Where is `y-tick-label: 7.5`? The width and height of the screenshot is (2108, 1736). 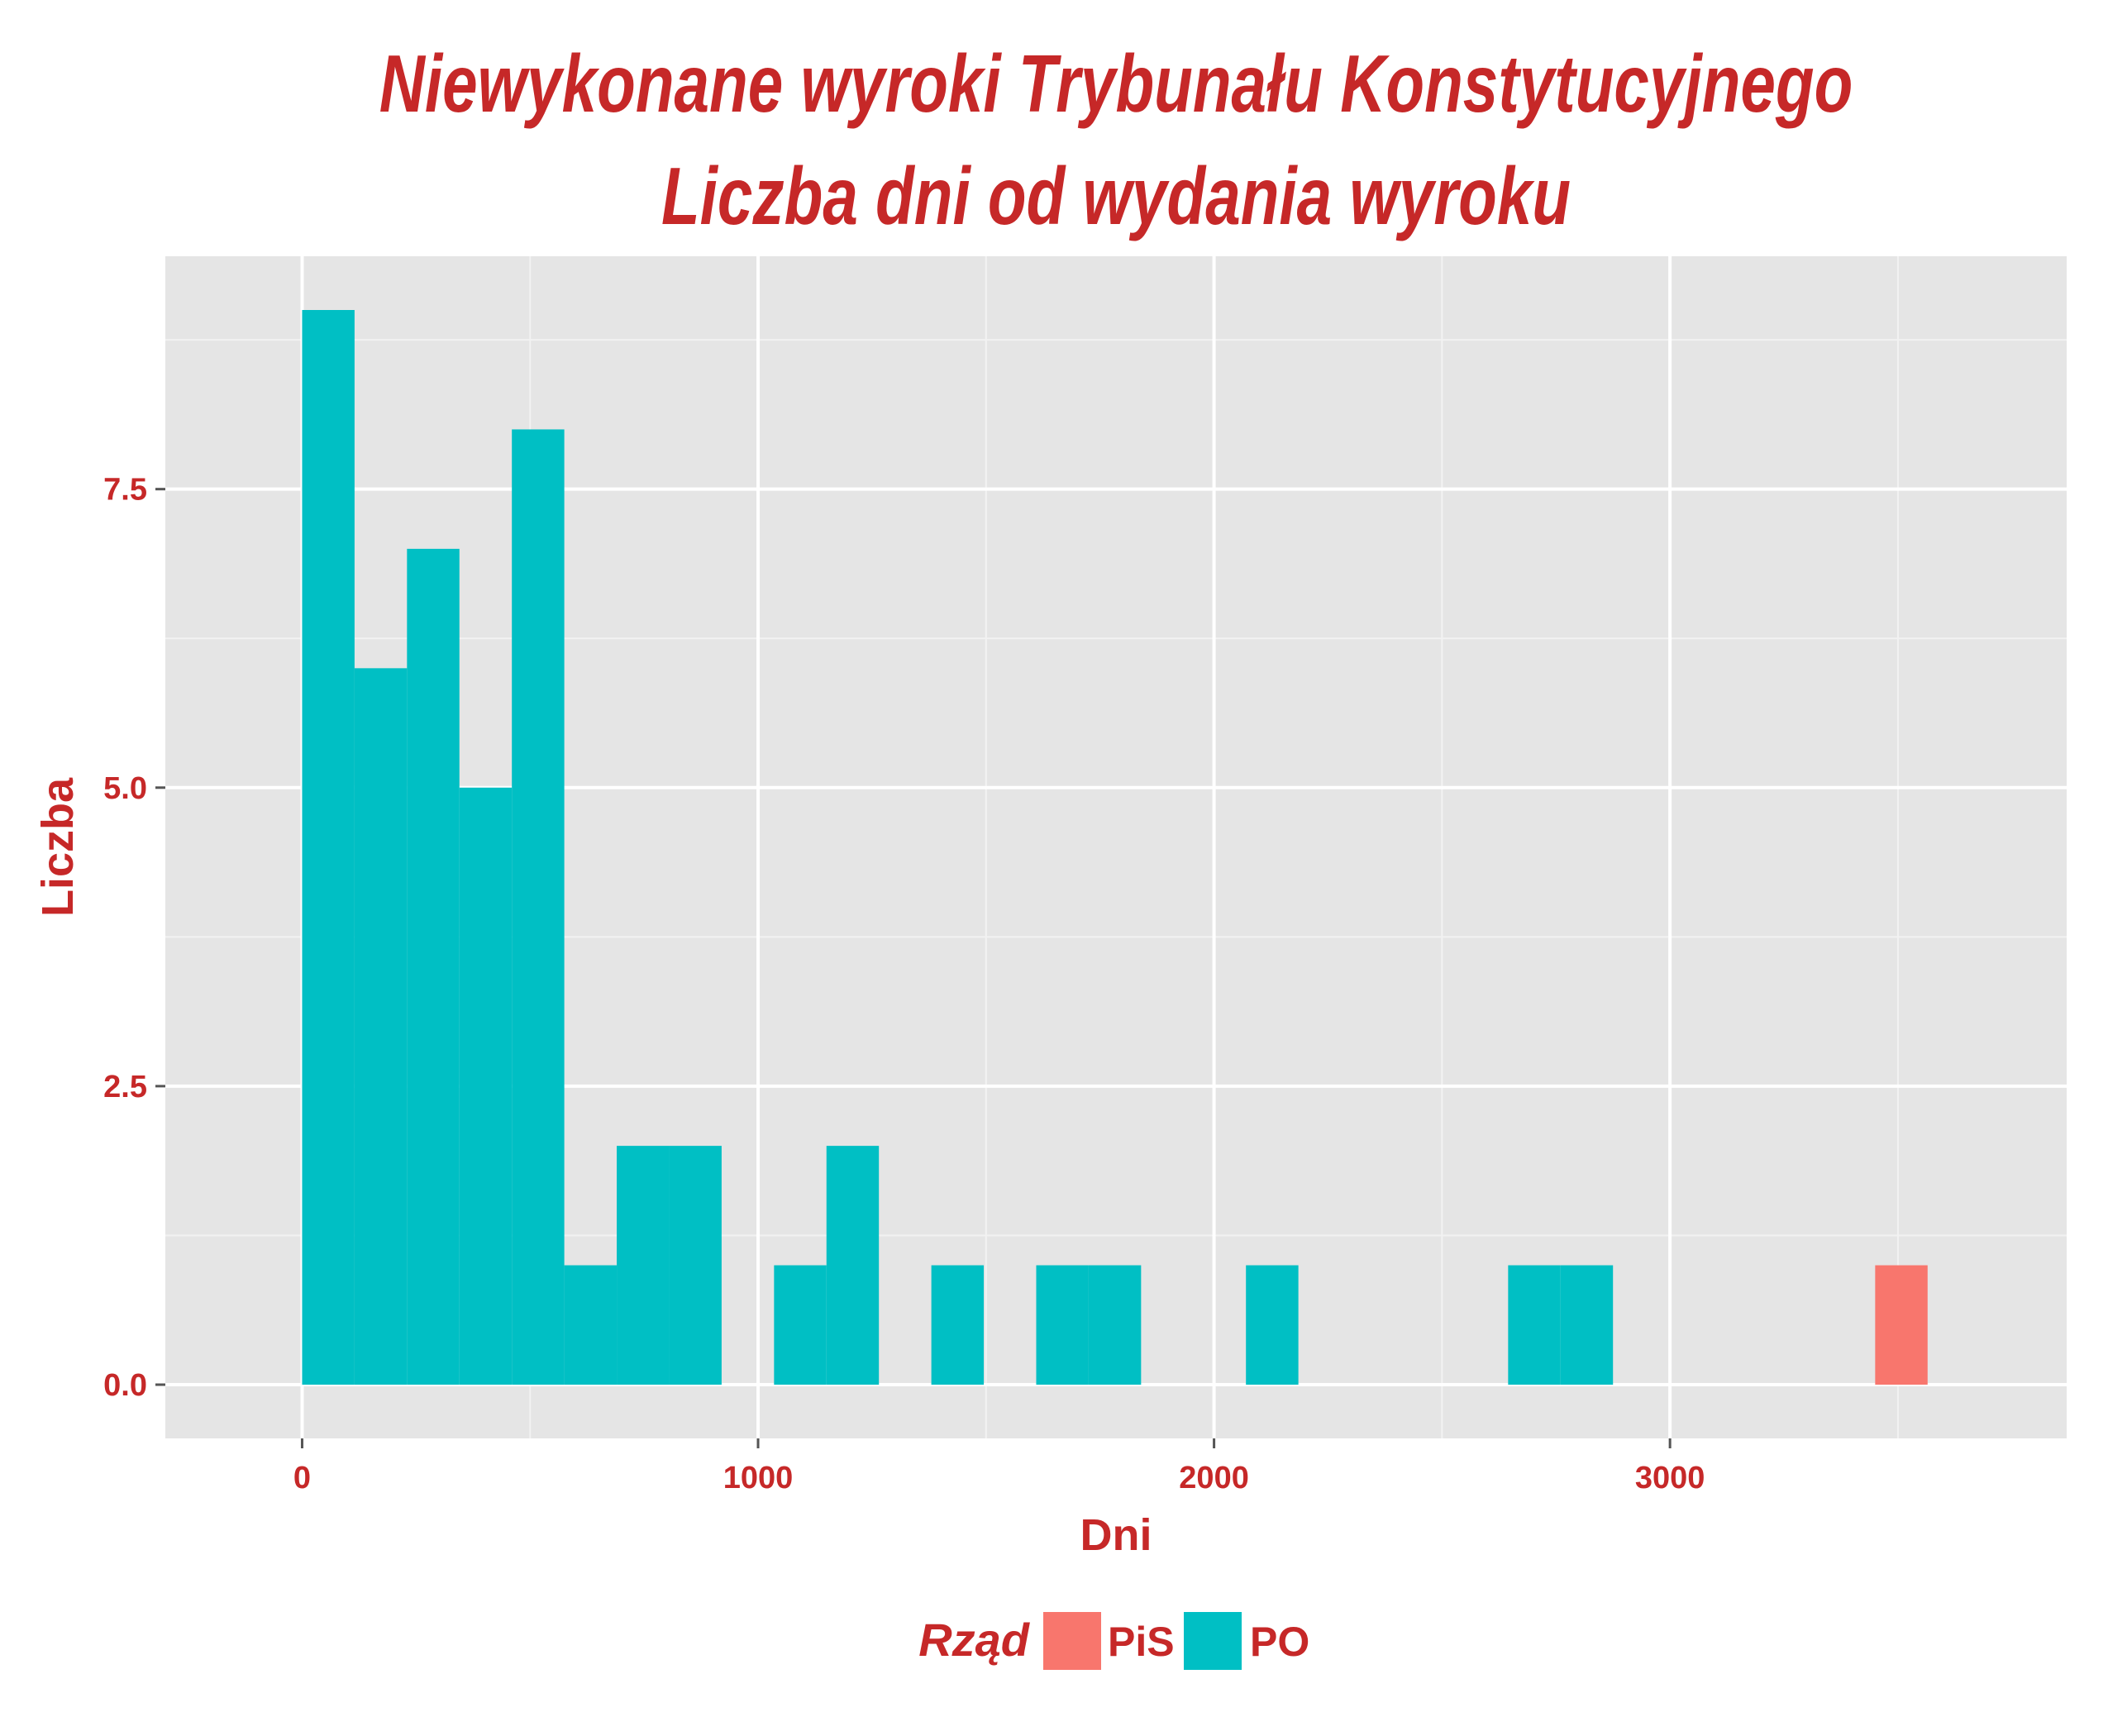
y-tick-label: 7.5 is located at coordinates (125, 490).